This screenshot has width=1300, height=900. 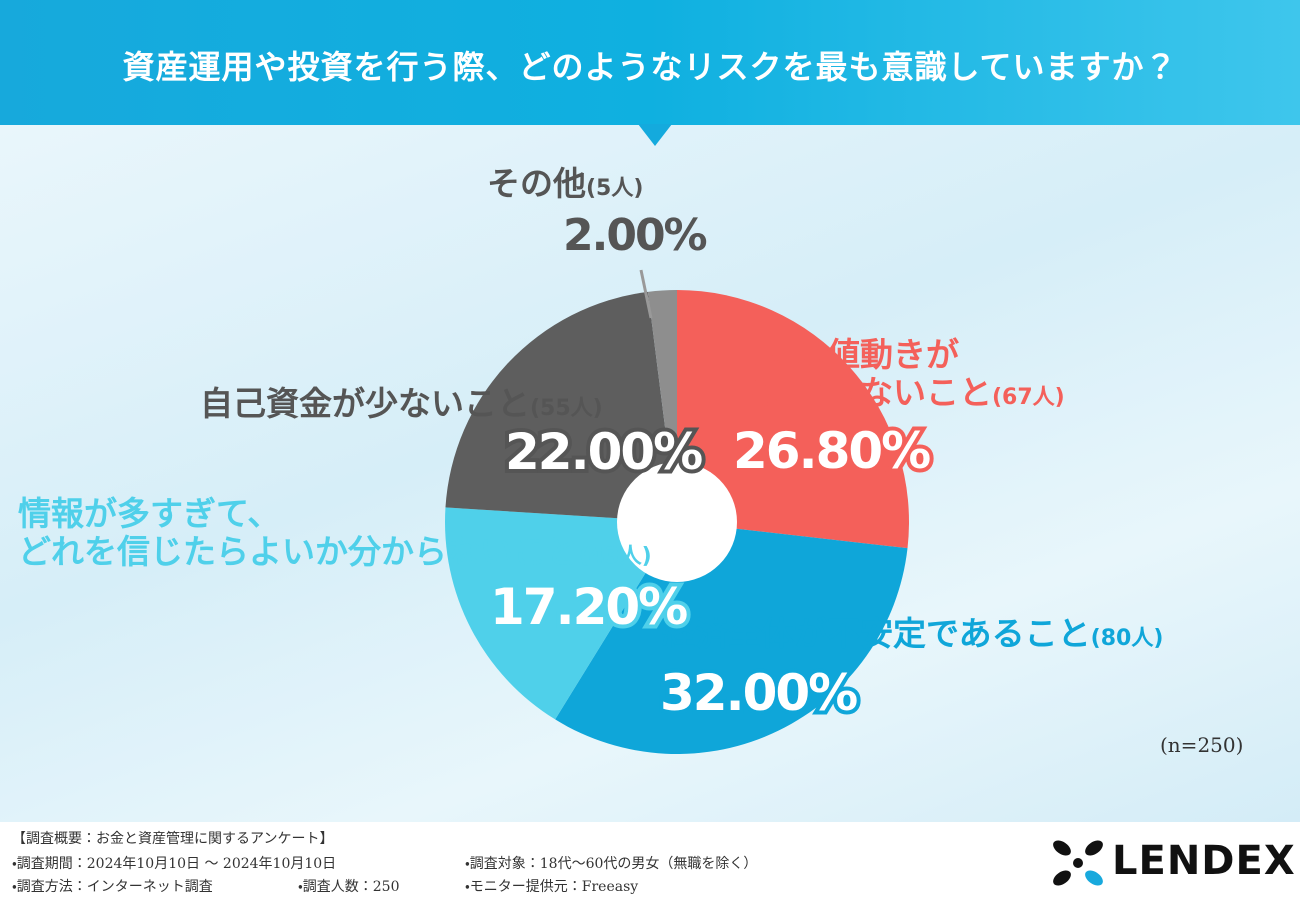 What do you see at coordinates (635, 235) in the screenshot?
I see `value-label: 2.00%` at bounding box center [635, 235].